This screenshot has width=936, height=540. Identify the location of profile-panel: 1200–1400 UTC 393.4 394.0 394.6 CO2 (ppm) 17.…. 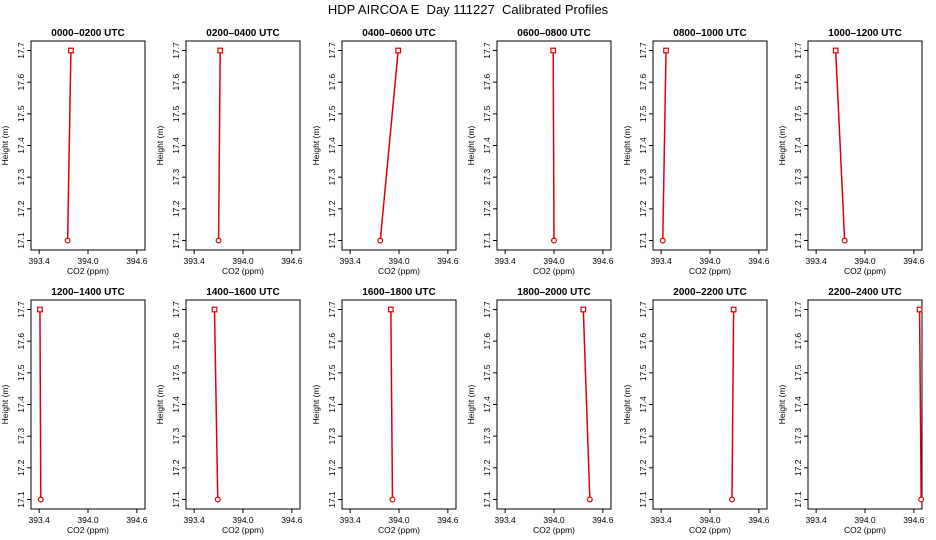
(74, 411).